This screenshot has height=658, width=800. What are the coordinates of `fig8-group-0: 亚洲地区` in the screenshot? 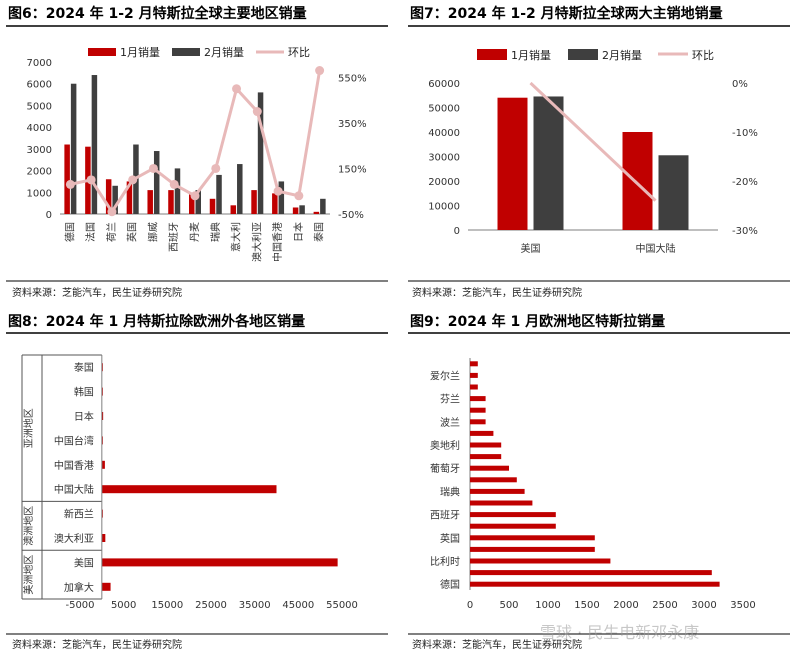 It's located at (28, 428).